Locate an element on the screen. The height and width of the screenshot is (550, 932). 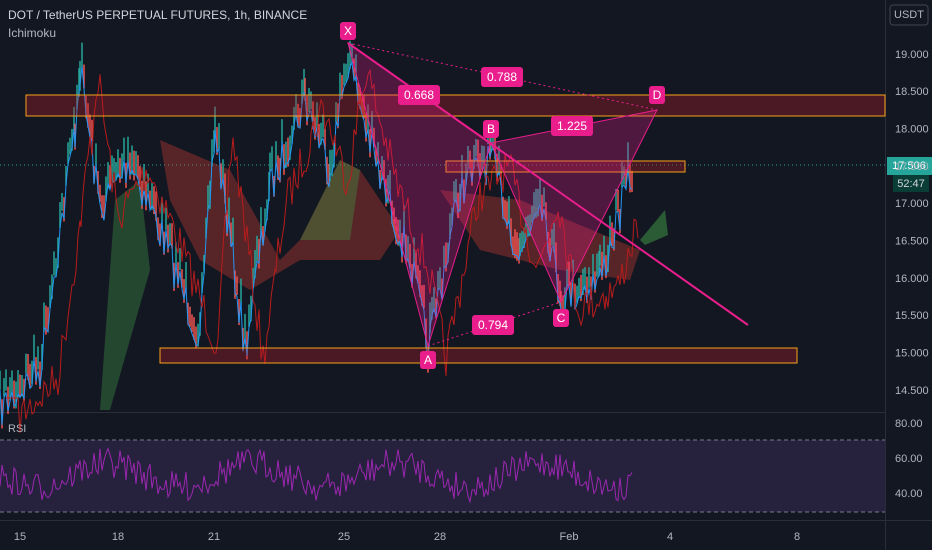
ratio-label: 0.794 is located at coordinates (493, 325).